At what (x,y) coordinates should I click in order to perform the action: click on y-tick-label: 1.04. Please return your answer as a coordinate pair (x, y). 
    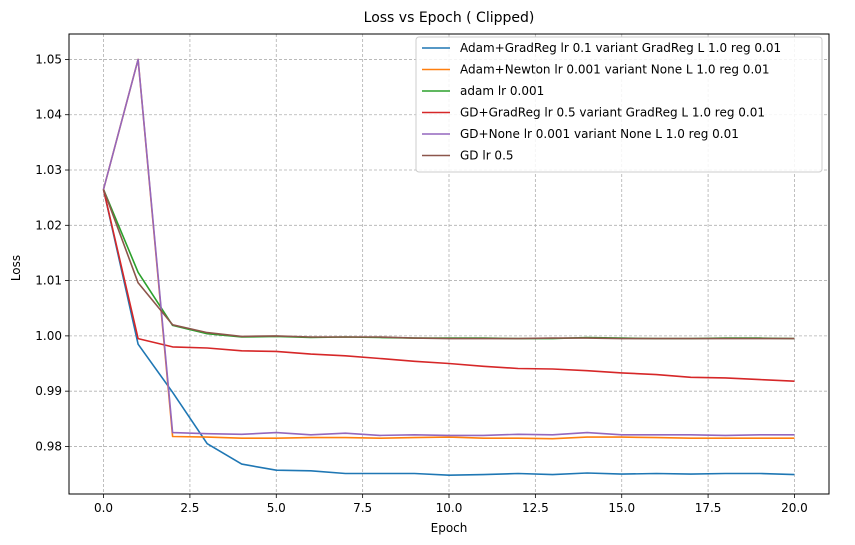
    Looking at the image, I should click on (48, 115).